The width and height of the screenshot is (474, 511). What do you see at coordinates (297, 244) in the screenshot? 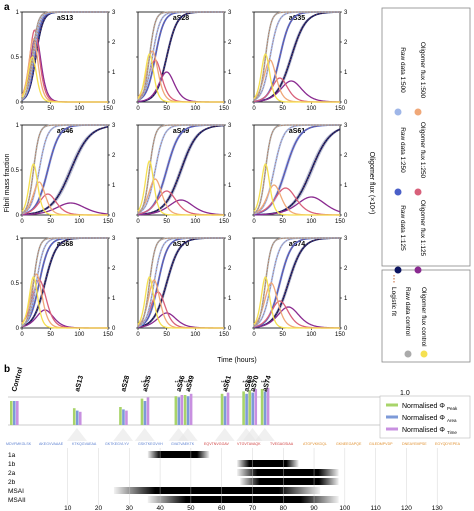
I see `subplot-title: aS74` at bounding box center [297, 244].